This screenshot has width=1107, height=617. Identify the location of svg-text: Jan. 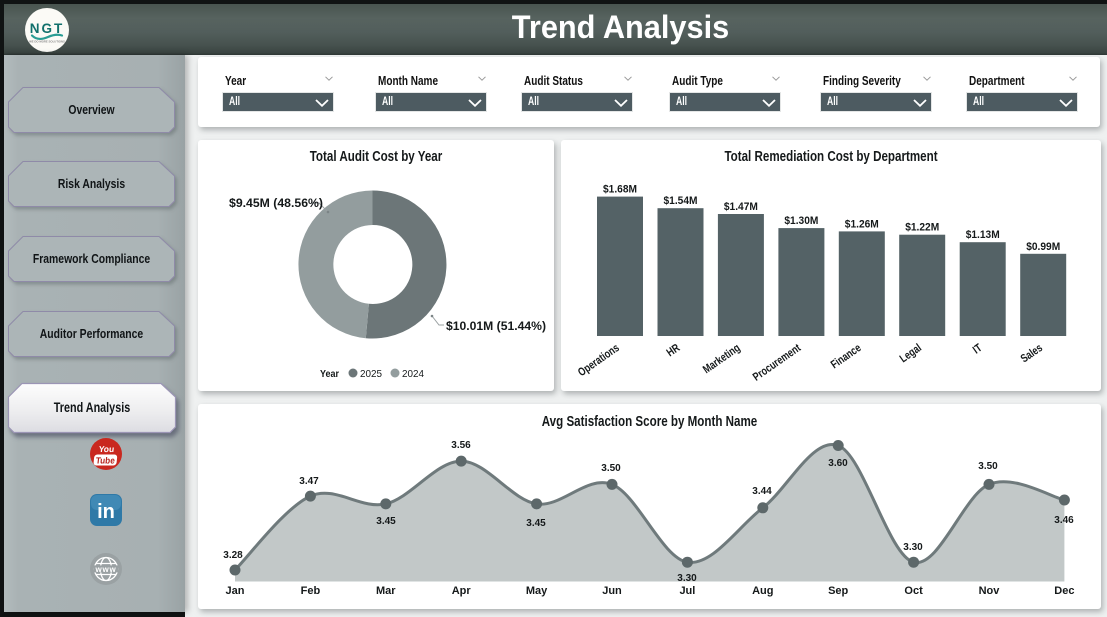
(235, 591).